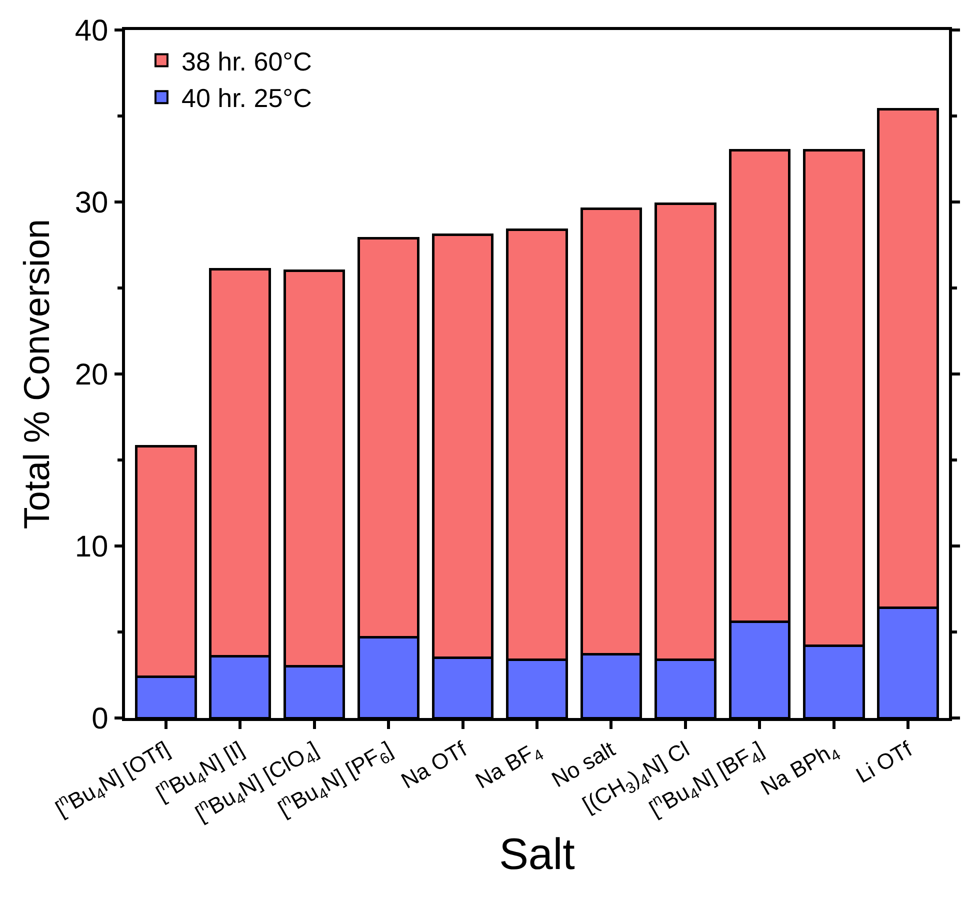  Describe the element at coordinates (884, 762) in the screenshot. I see `x-tick-label: Li OTf` at that location.